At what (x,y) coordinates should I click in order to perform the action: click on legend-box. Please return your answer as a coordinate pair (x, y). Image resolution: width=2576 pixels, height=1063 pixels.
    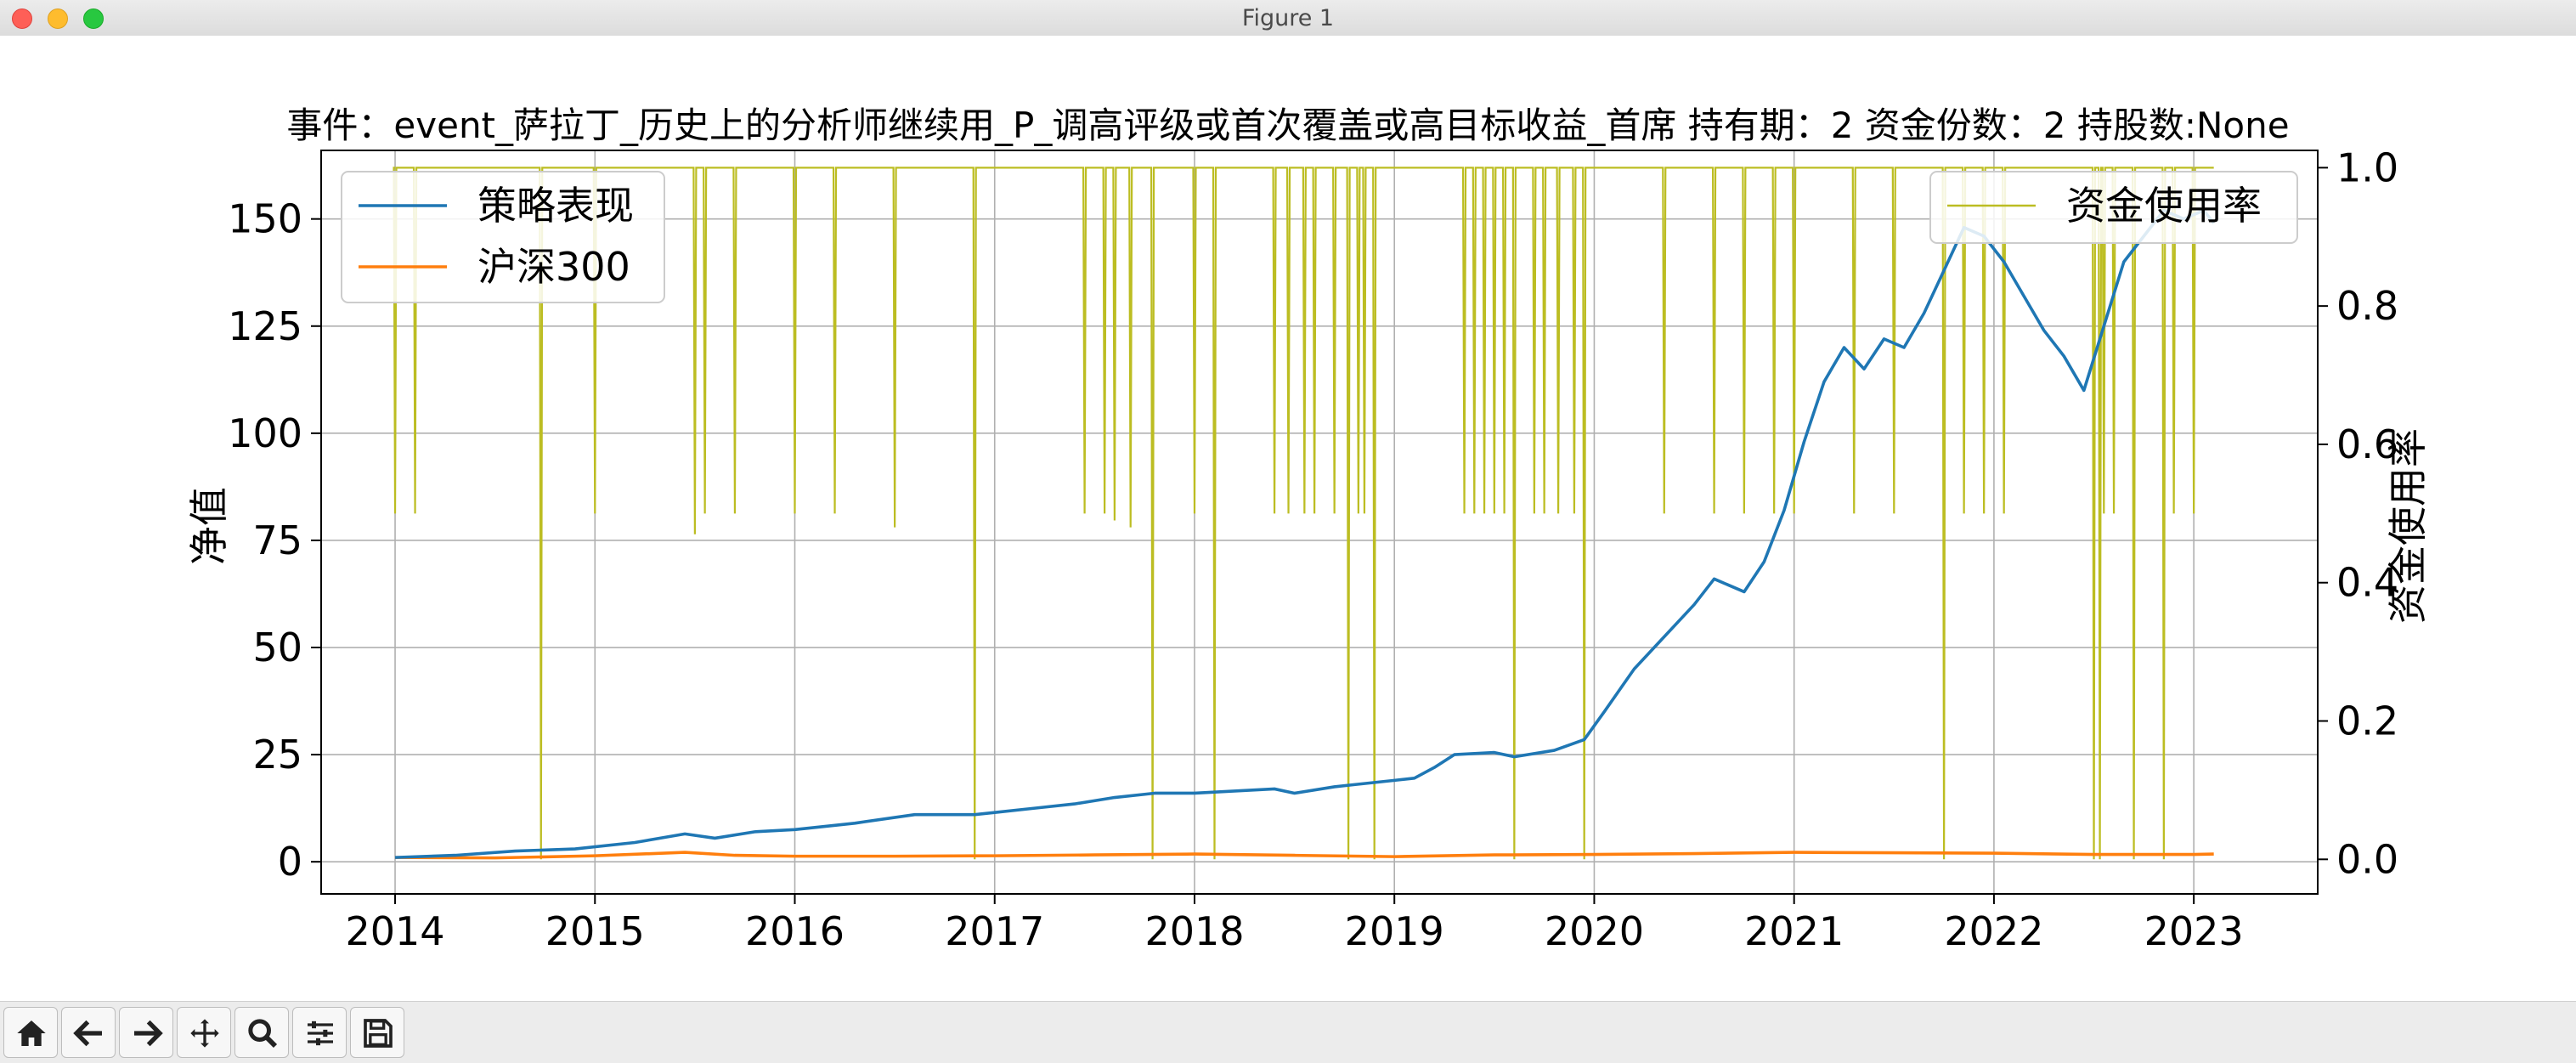
    Looking at the image, I should click on (2113, 207).